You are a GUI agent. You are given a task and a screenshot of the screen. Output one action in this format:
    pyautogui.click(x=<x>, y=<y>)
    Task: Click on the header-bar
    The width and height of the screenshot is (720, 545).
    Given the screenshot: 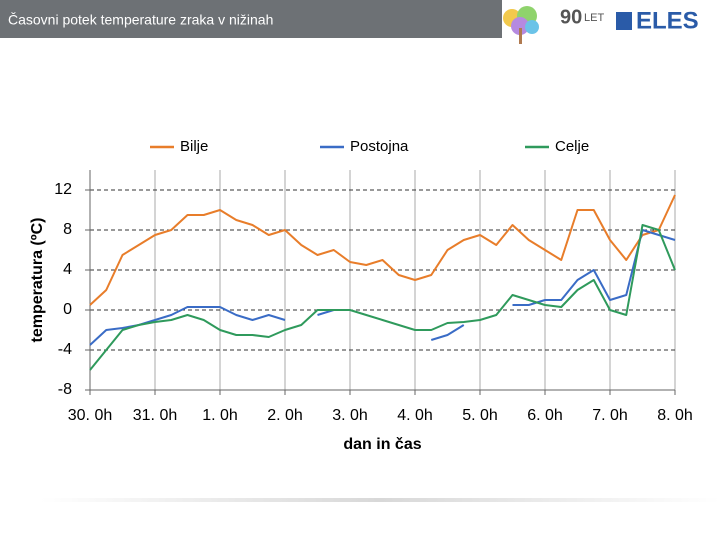 What is the action you would take?
    pyautogui.click(x=251, y=19)
    